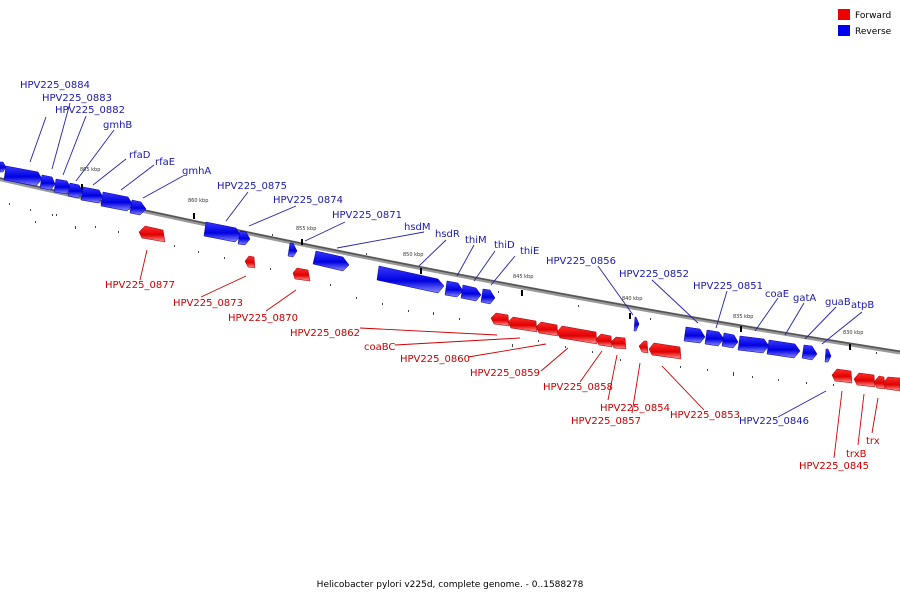  What do you see at coordinates (777, 294) in the screenshot?
I see `gene-label: coaE` at bounding box center [777, 294].